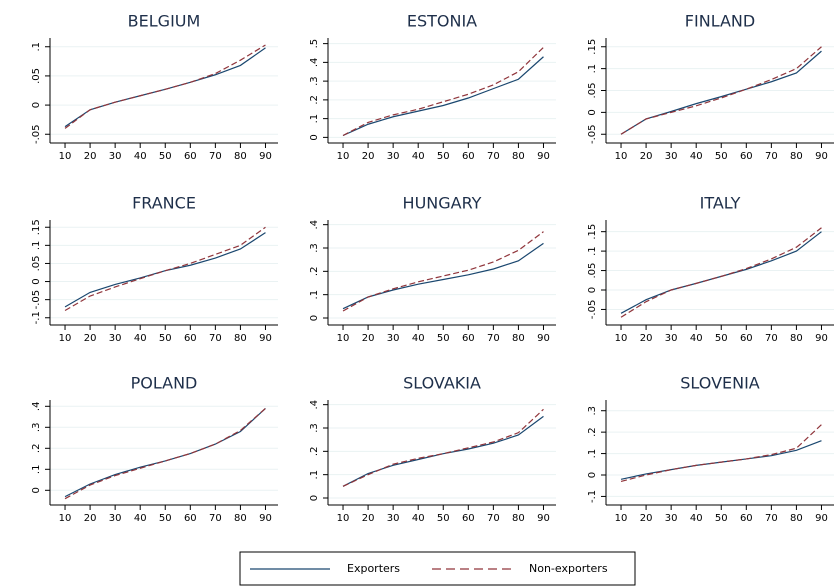  Describe the element at coordinates (373, 568) in the screenshot. I see `legend-label: Exporters` at that location.